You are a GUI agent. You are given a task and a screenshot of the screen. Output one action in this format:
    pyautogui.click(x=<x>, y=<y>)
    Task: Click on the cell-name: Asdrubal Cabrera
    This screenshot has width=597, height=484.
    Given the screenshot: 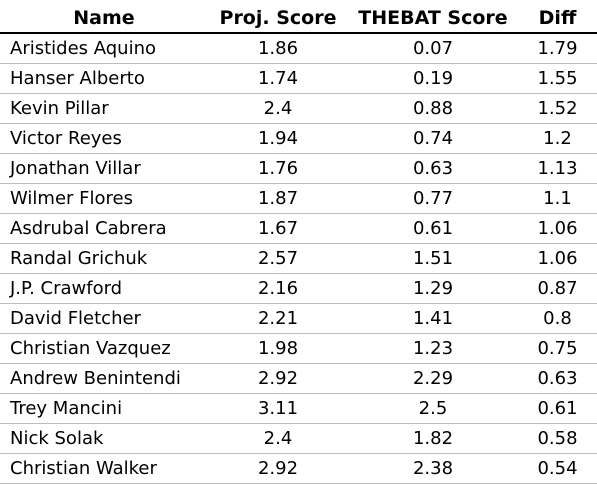 What is the action you would take?
    pyautogui.click(x=104, y=228)
    